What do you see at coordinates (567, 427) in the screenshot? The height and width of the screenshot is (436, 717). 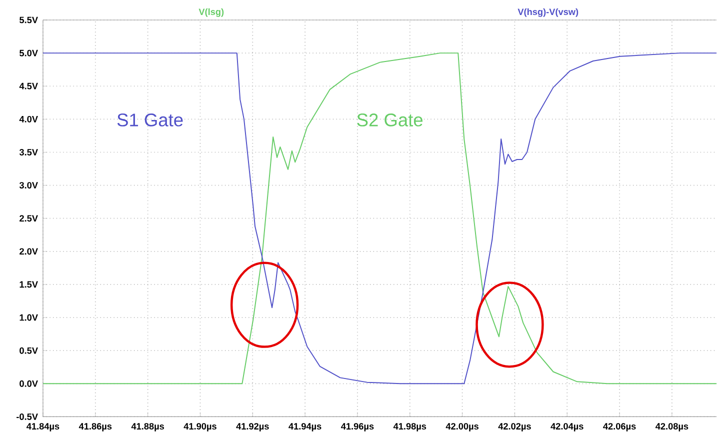 I see `x-tick-label: 42.04µs` at bounding box center [567, 427].